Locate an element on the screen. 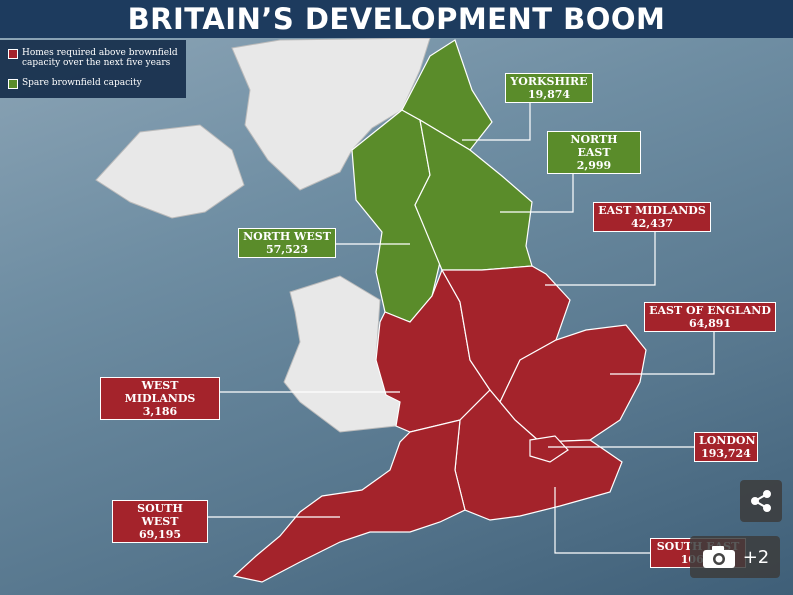 The width and height of the screenshot is (793, 595). region-name: YORKSHIRE is located at coordinates (549, 81).